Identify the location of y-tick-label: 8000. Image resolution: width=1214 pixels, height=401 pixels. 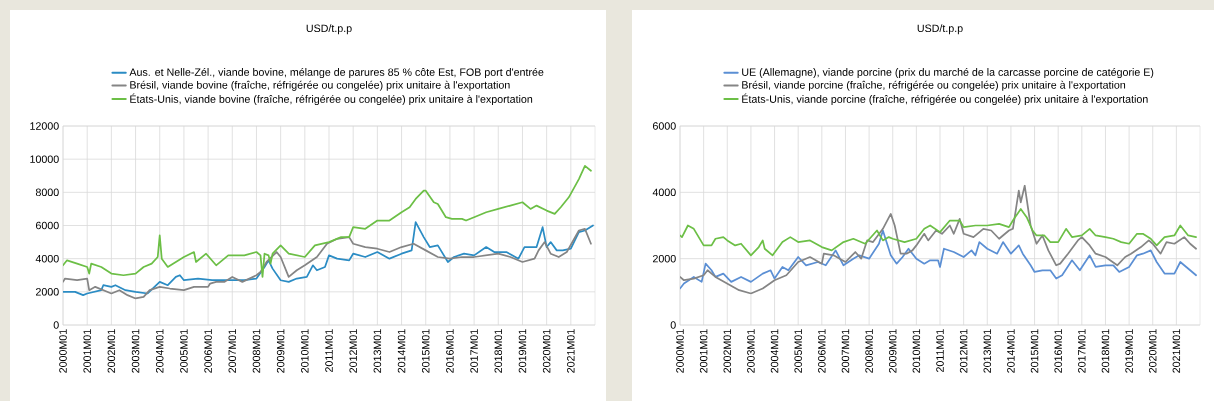
(47, 192).